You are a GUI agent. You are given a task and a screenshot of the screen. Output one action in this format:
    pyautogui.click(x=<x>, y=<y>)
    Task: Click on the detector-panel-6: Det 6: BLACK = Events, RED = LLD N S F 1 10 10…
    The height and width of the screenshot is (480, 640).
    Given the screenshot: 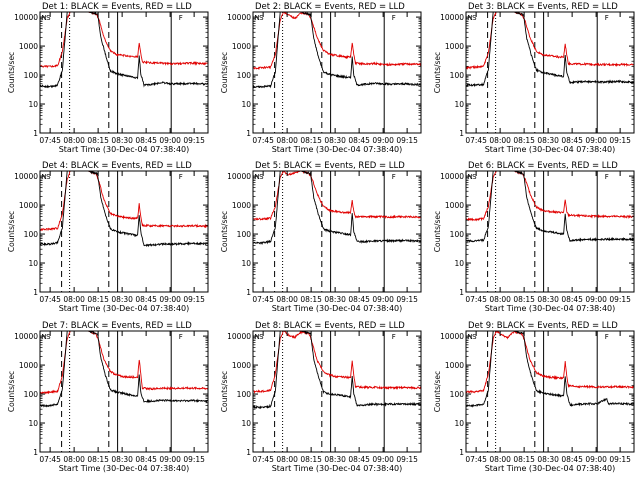 What is the action you would take?
    pyautogui.click(x=534, y=237)
    